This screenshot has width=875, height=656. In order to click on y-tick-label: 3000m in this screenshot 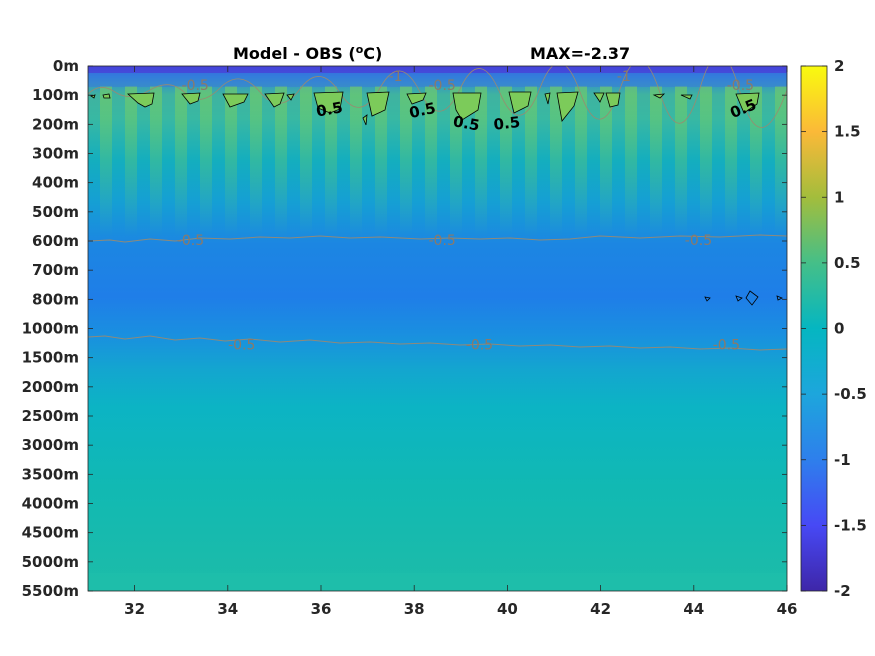, I will do `click(50, 445)`.